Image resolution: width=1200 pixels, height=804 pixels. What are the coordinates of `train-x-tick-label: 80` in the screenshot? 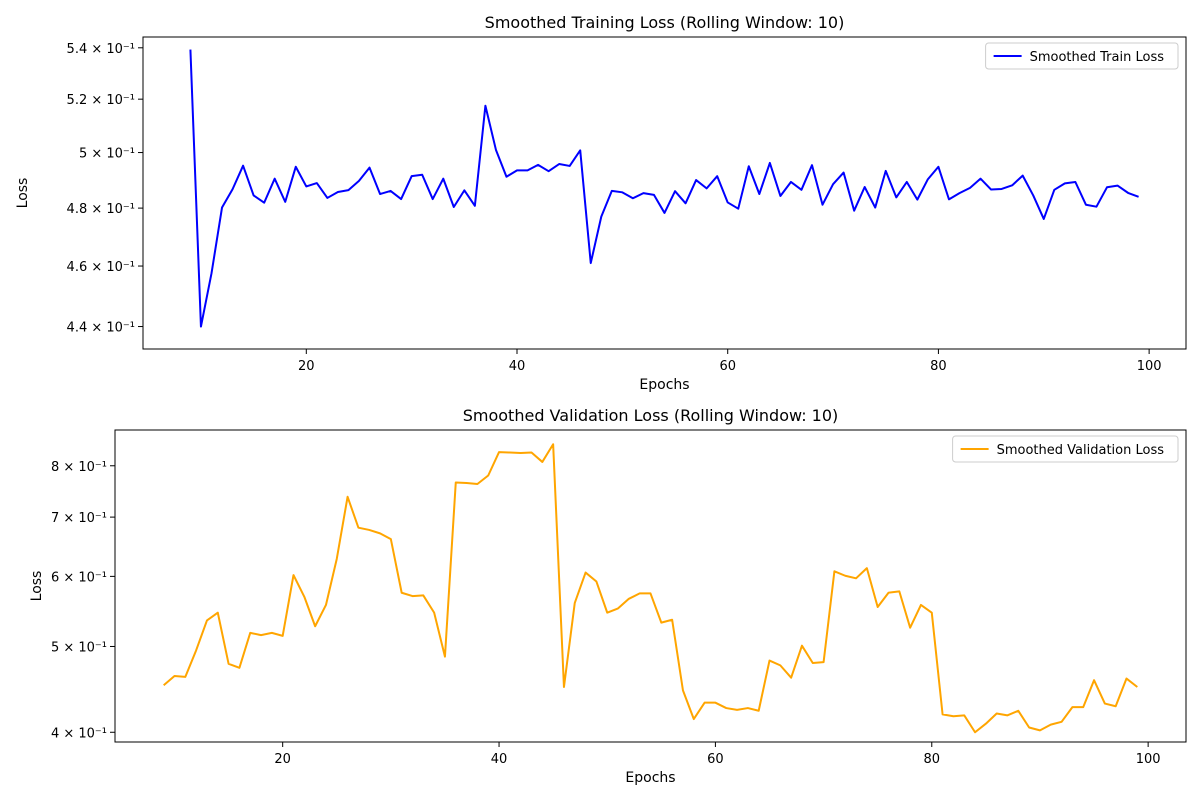 It's located at (938, 366).